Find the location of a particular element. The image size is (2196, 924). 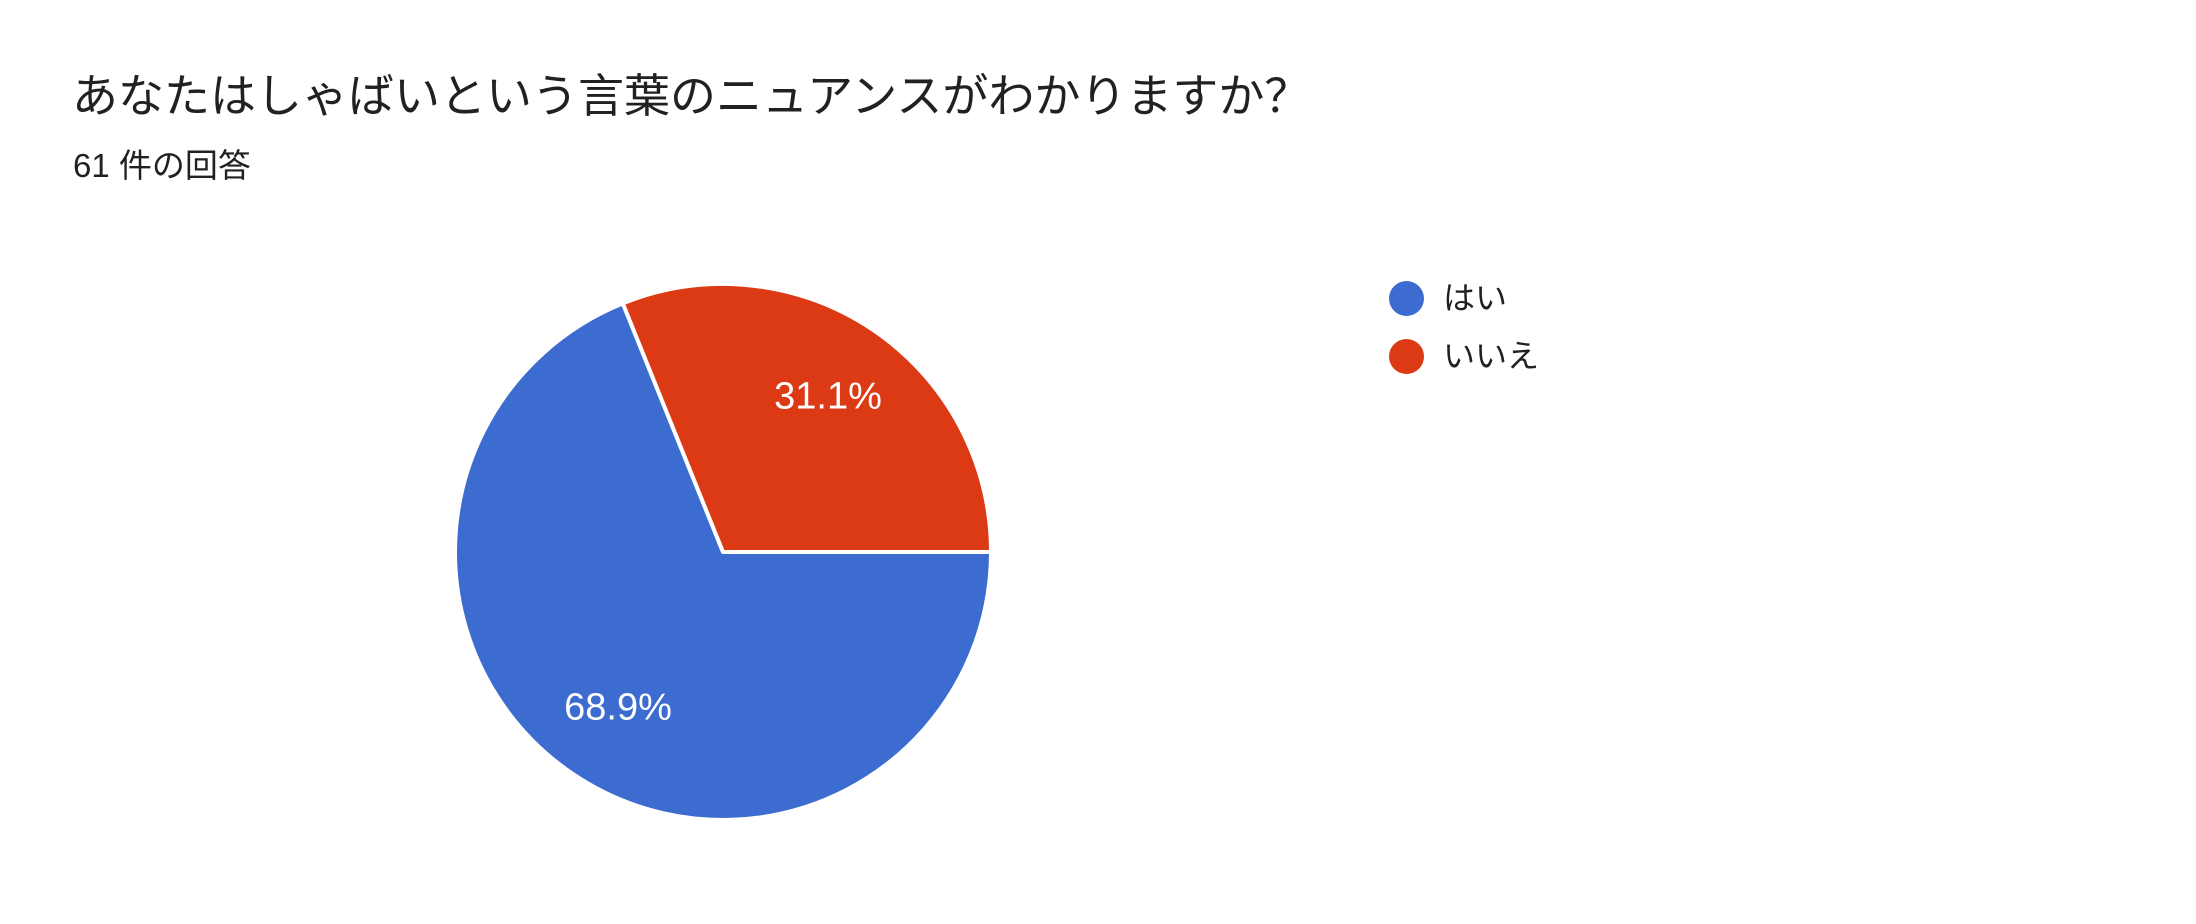

legend-item-no: いいえ is located at coordinates (1464, 356).